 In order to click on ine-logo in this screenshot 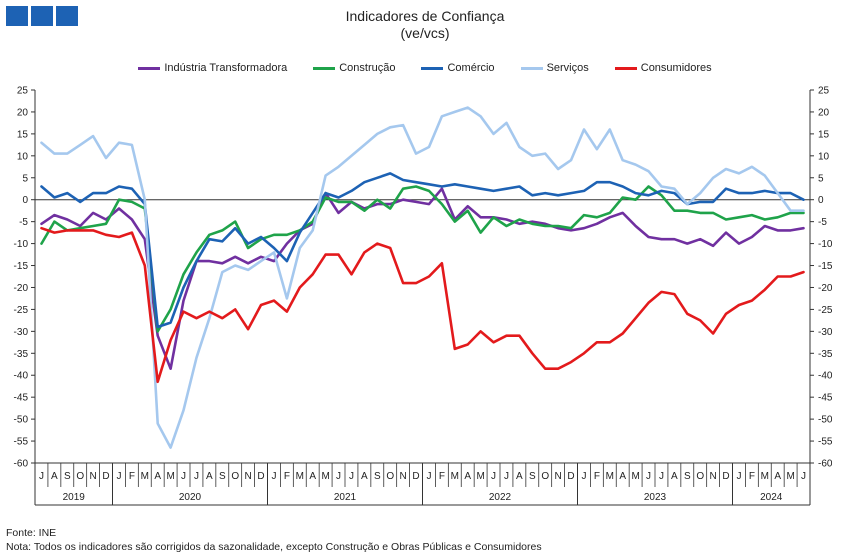, I will do `click(42, 16)`.